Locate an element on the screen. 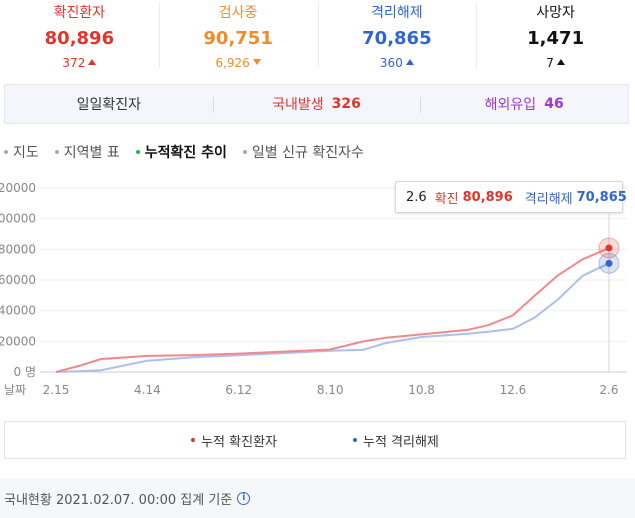 This screenshot has width=635, height=518. legend-item-released: 누적 격리해제 is located at coordinates (396, 440).